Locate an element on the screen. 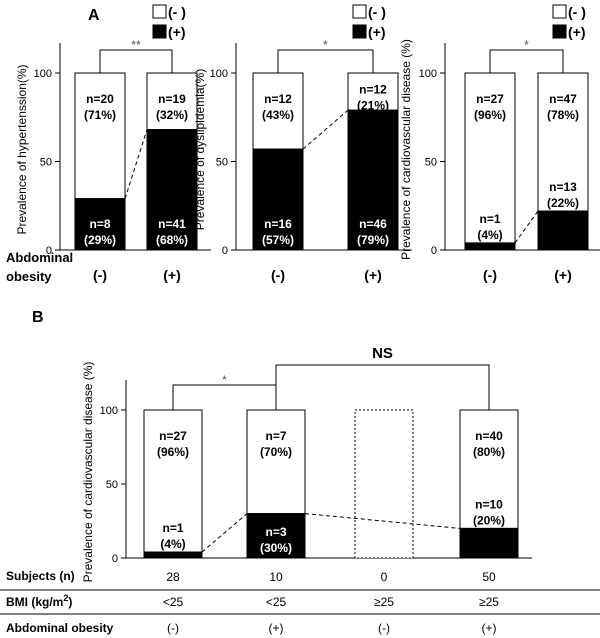 The width and height of the screenshot is (600, 638). bmi-value: <25 is located at coordinates (173, 602).